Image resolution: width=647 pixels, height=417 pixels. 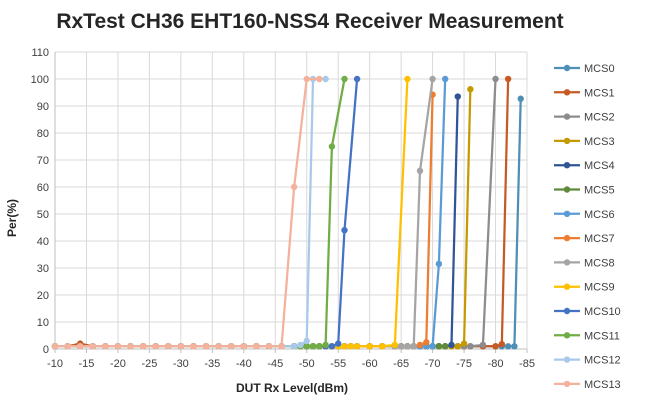 What do you see at coordinates (602, 361) in the screenshot?
I see `legend-label: MCS12` at bounding box center [602, 361].